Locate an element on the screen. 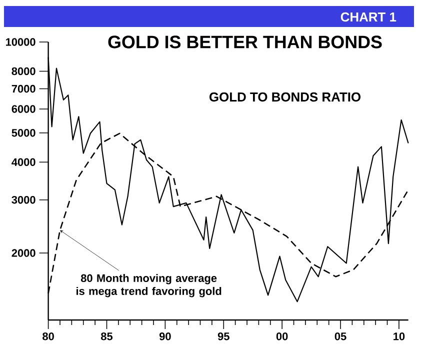 The height and width of the screenshot is (352, 421). x-tick-label: 85 is located at coordinates (106, 336).